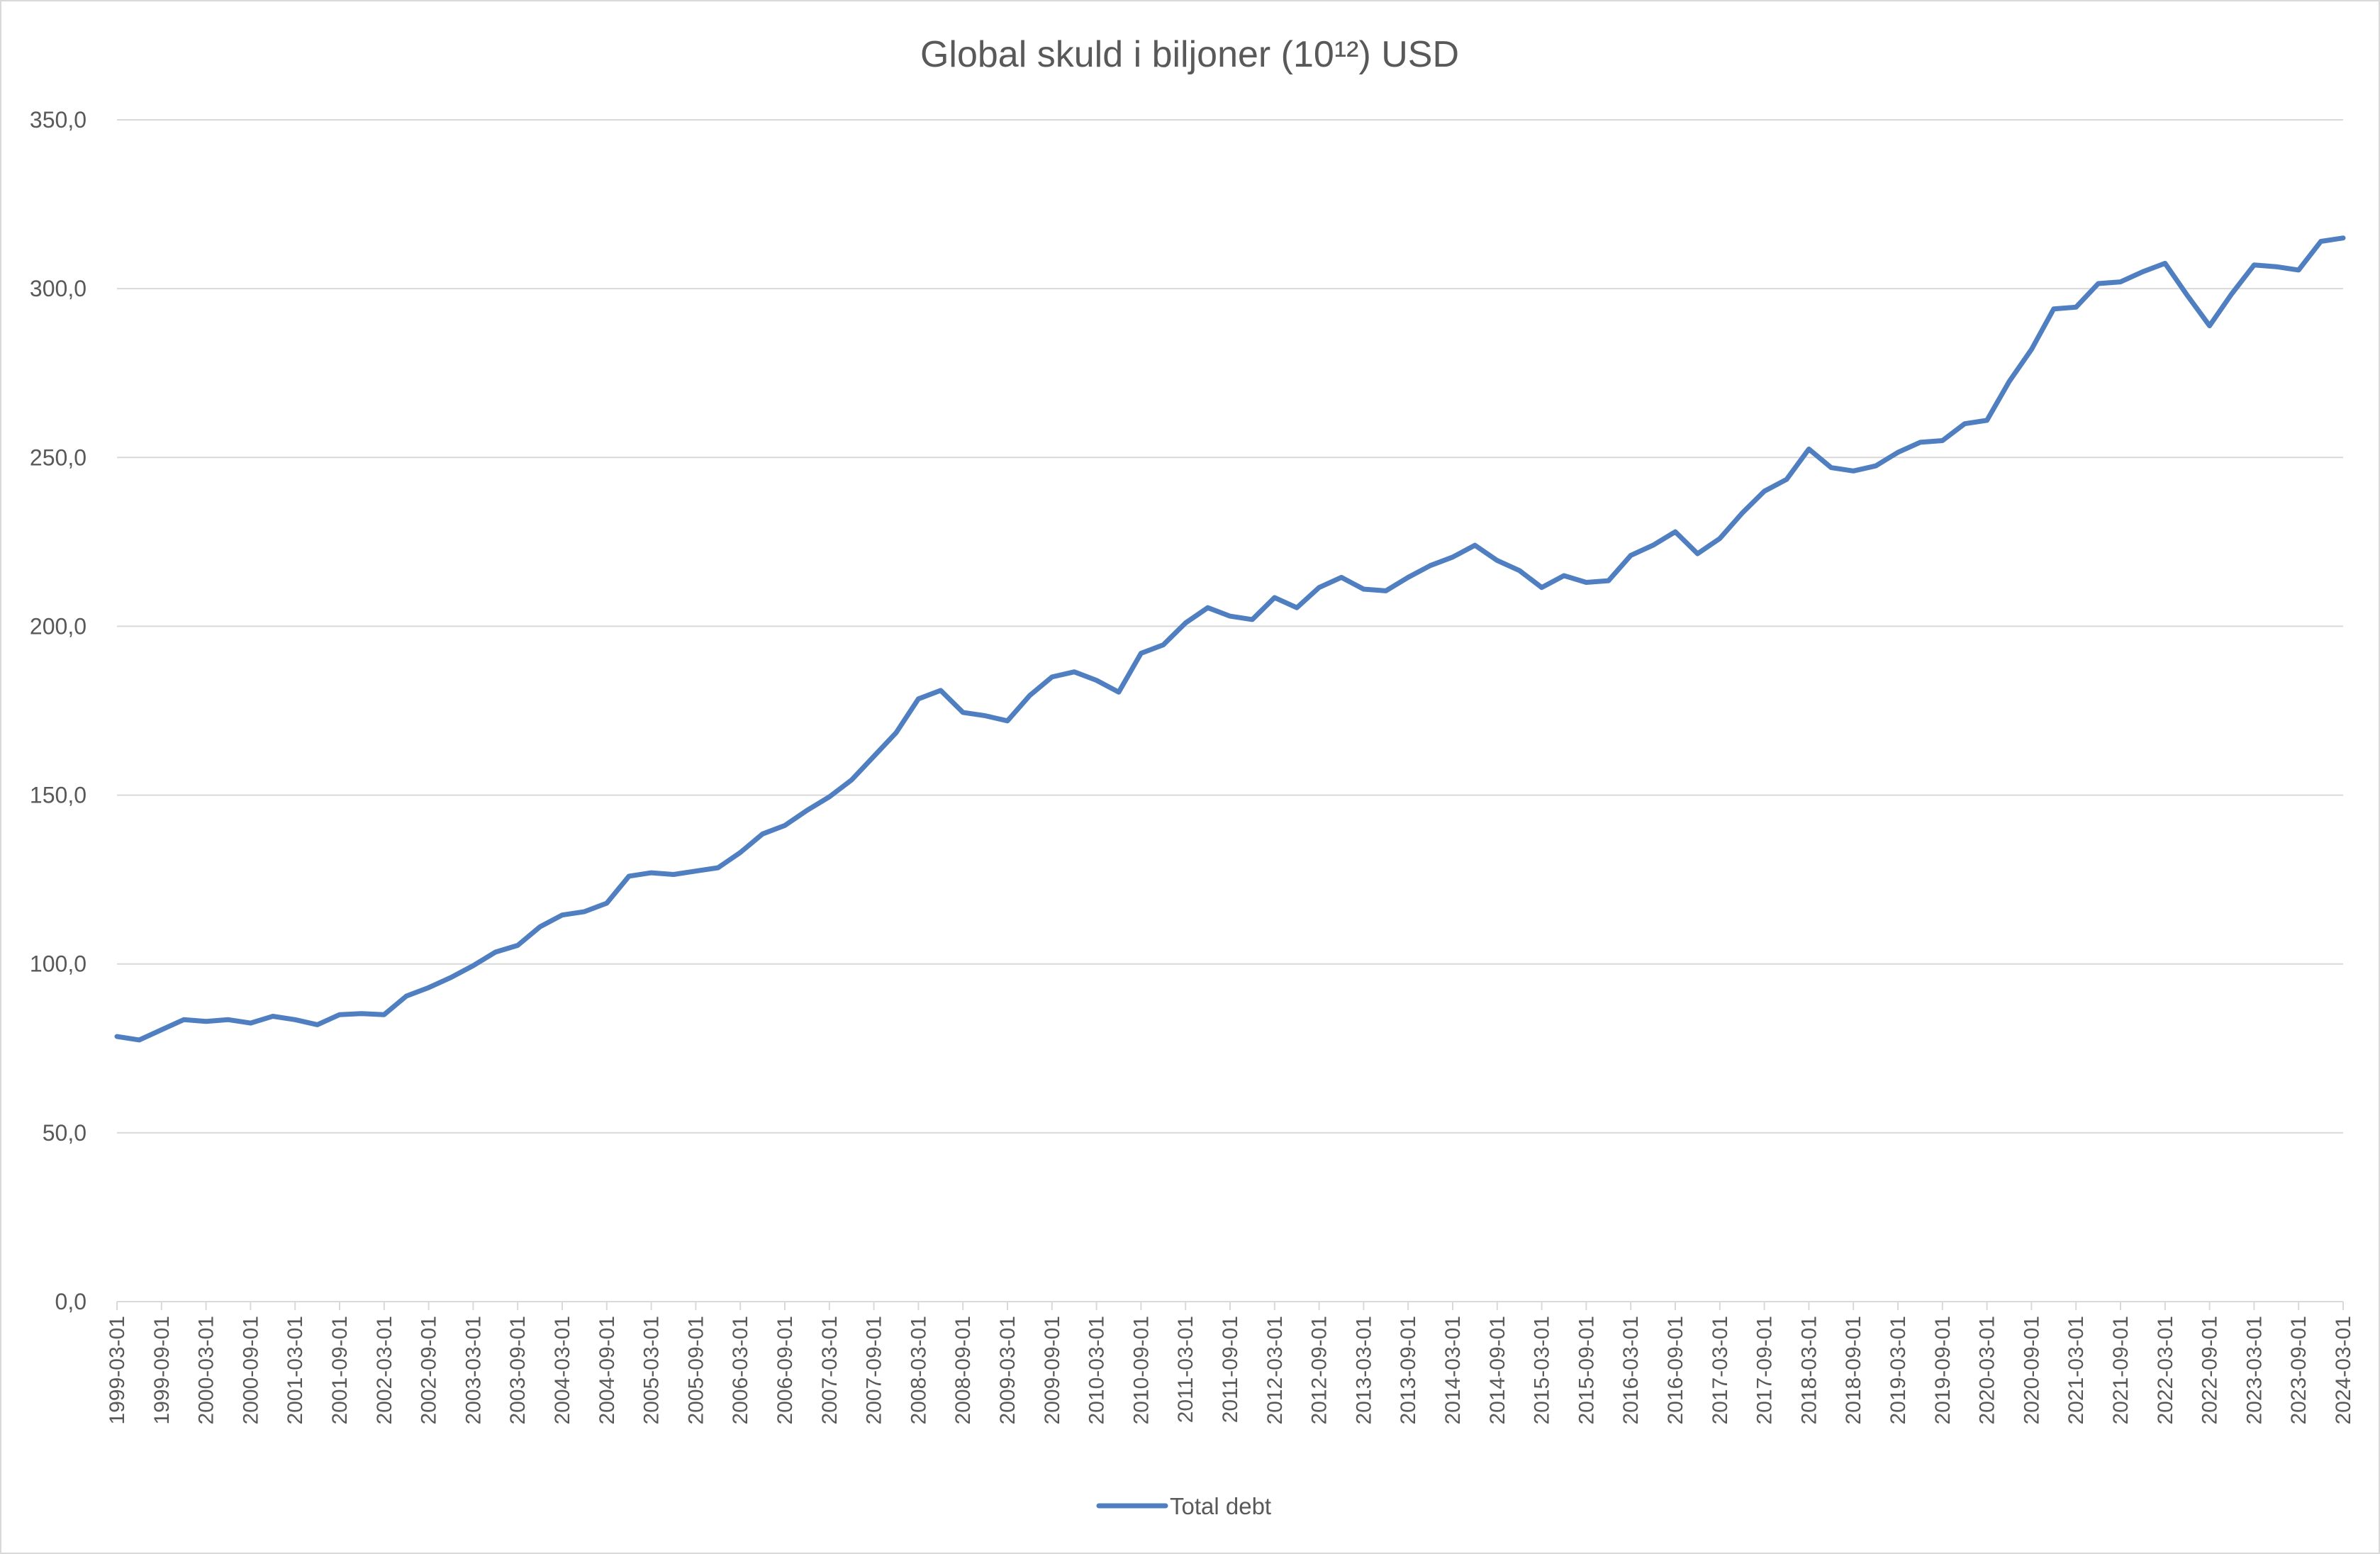 The height and width of the screenshot is (1554, 2380). What do you see at coordinates (1765, 1370) in the screenshot?
I see `x-tick-label: 2017-09-01` at bounding box center [1765, 1370].